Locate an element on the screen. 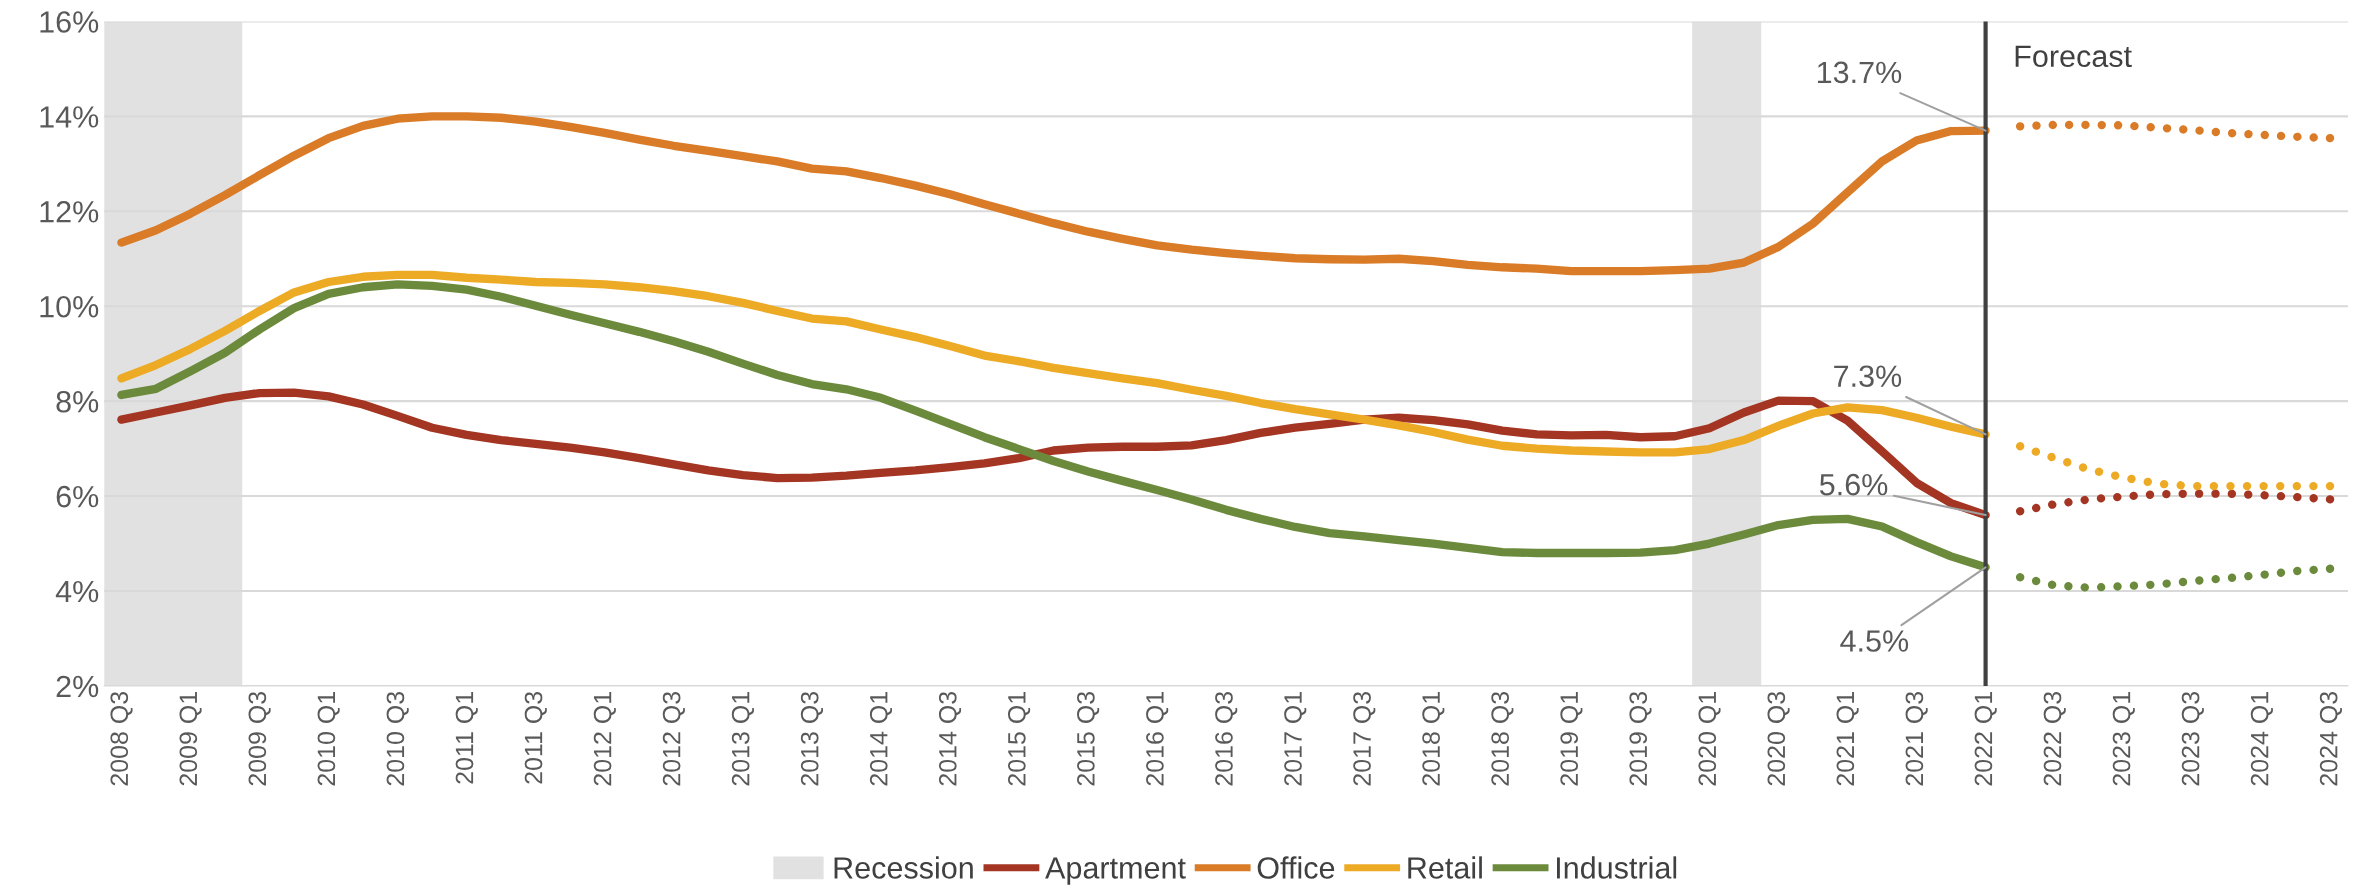  y-tick-label: 2% is located at coordinates (77, 686).